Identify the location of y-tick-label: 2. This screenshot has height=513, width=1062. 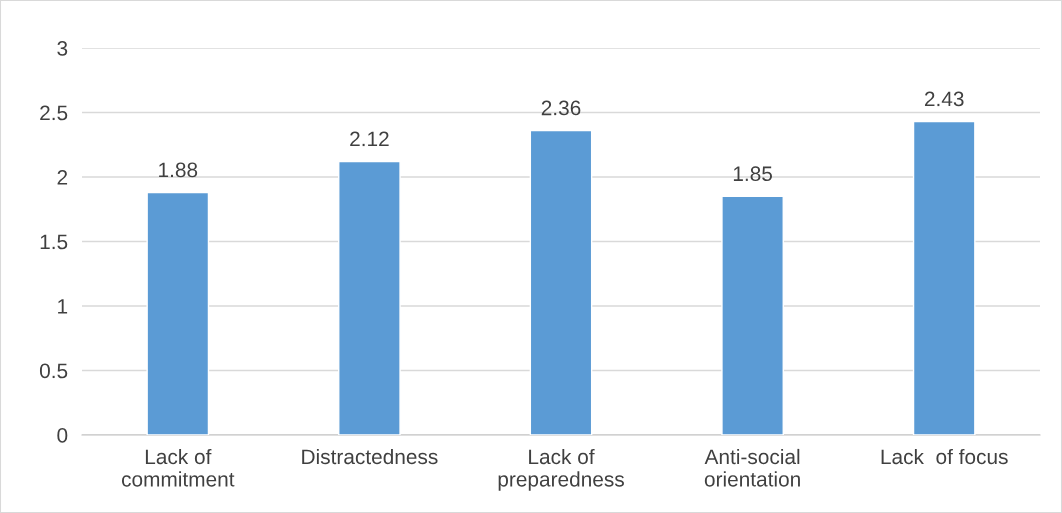
(62, 177).